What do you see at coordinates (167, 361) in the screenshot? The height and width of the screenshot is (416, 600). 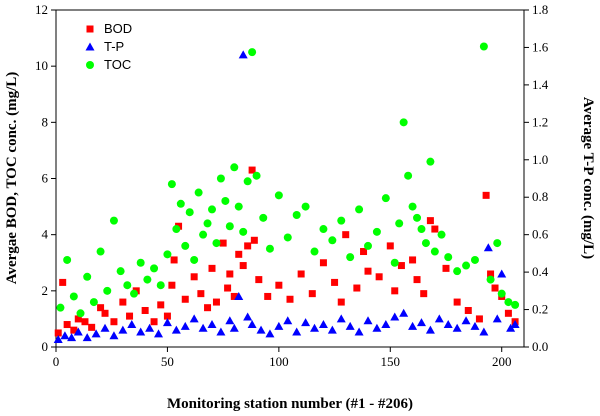 I see `x-tick-label: 50` at bounding box center [167, 361].